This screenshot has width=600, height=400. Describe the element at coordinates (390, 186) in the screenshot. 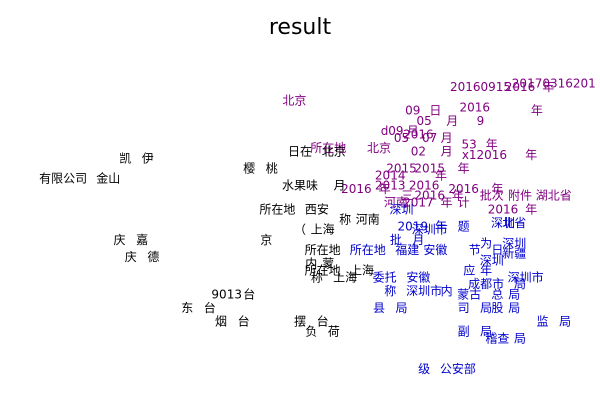

I see `point-label: 2013` at that location.